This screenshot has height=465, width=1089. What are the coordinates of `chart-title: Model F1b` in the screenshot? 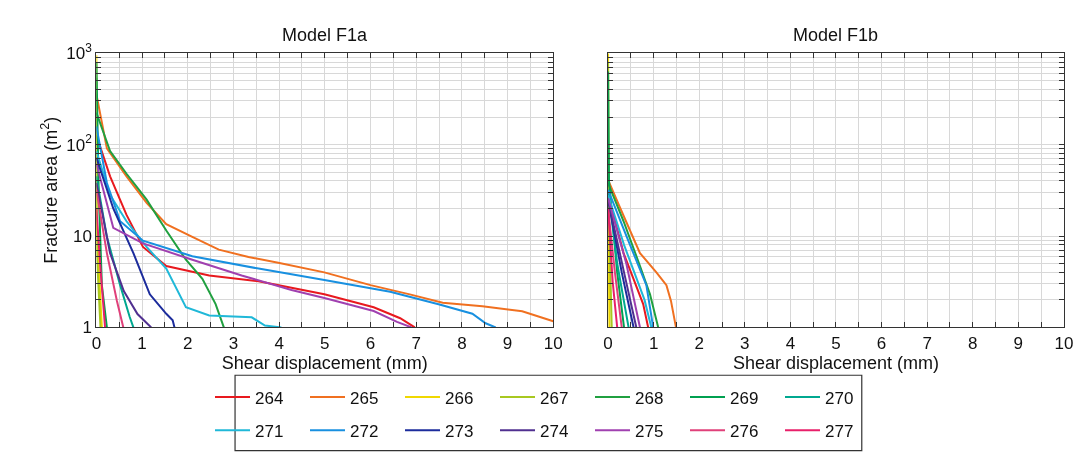 It's located at (836, 35).